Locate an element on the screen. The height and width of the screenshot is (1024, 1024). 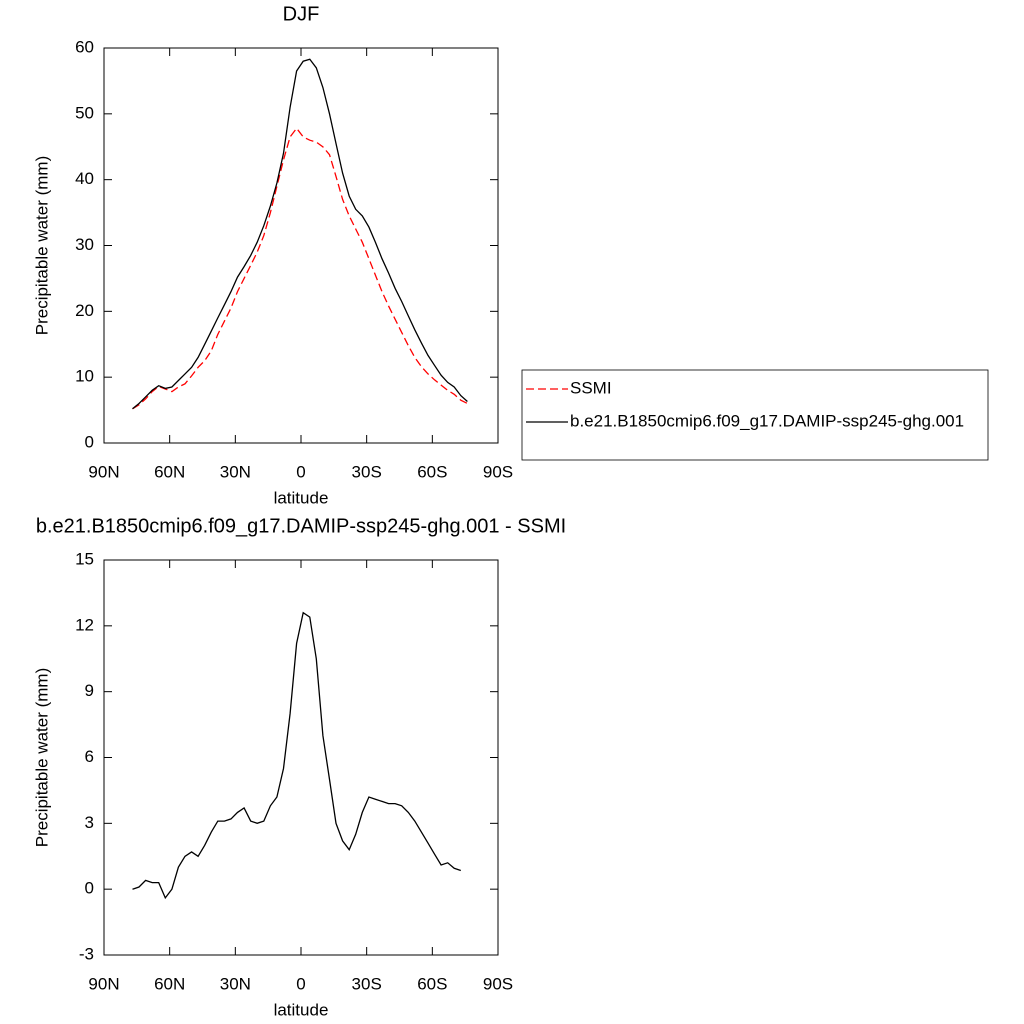
y-tick-label: 9 is located at coordinates (89, 690).